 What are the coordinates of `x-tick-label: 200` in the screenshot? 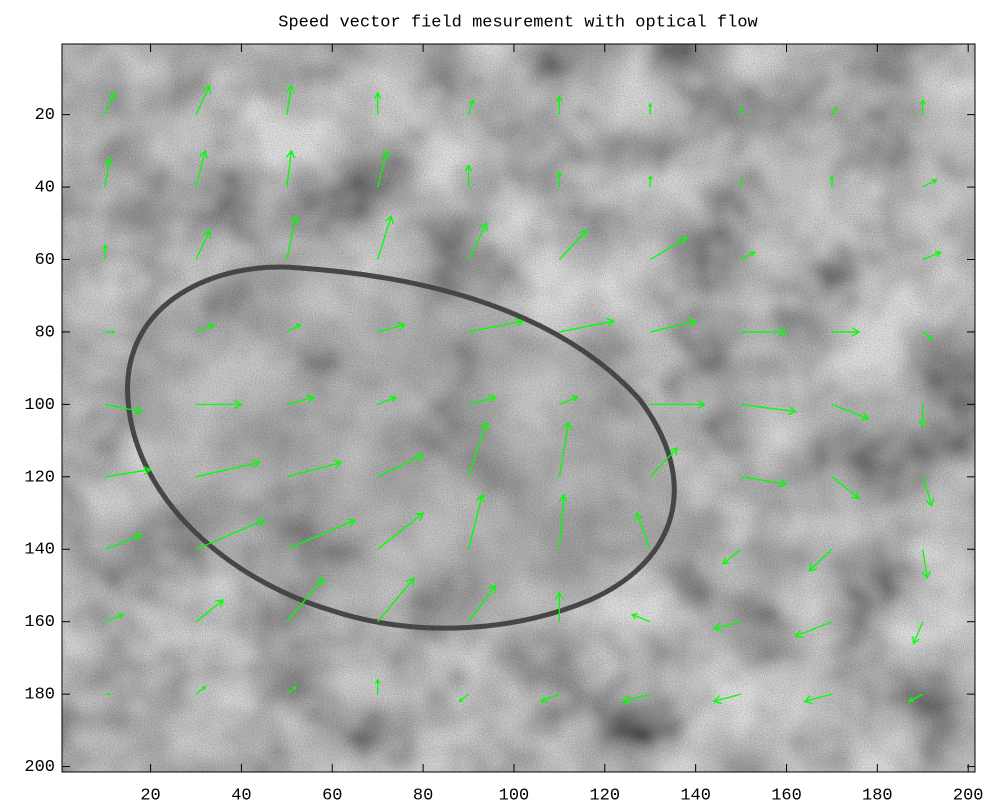 It's located at (968, 795).